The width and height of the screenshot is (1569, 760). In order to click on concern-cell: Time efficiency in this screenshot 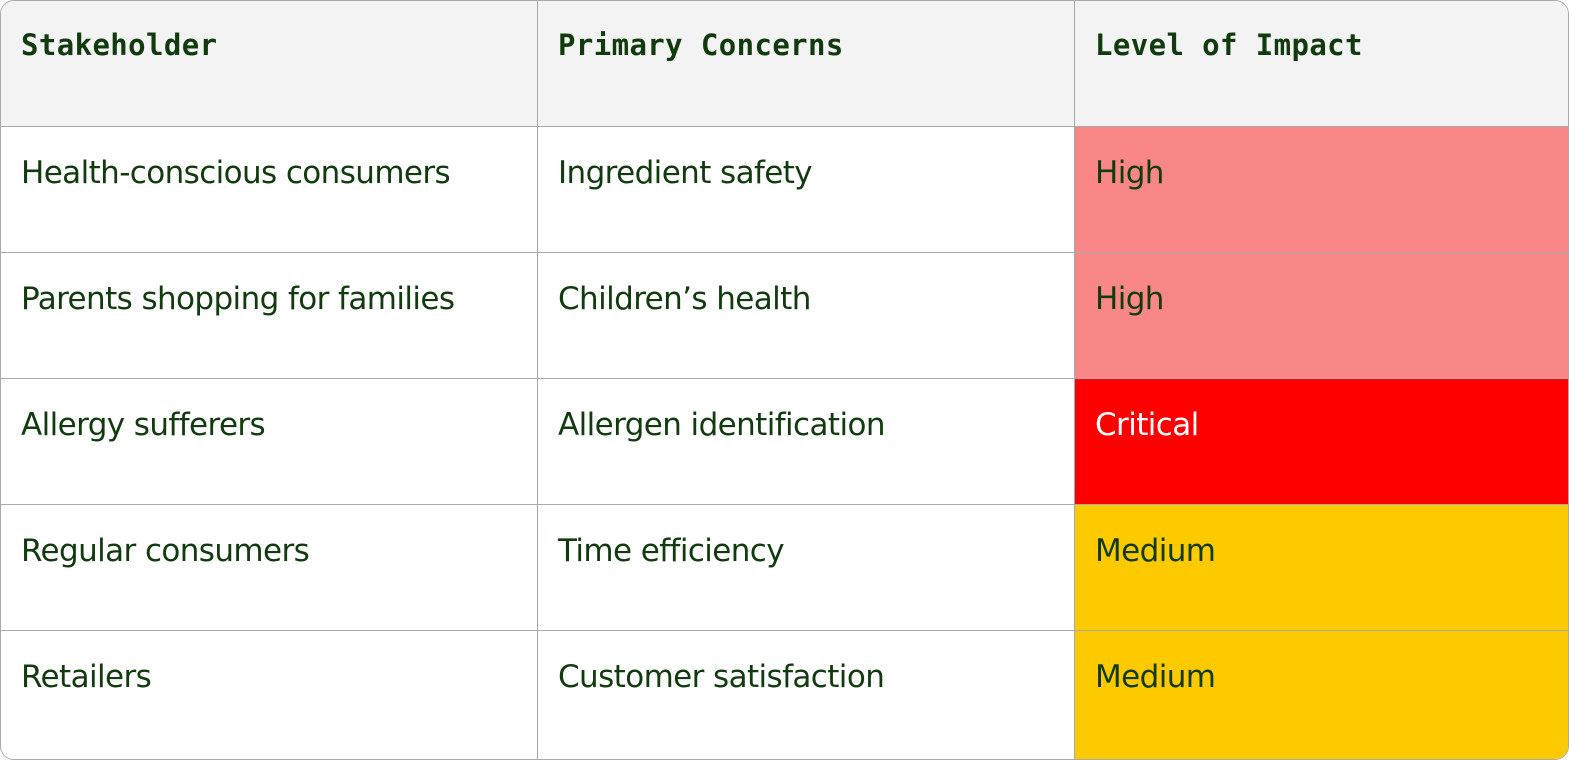, I will do `click(806, 567)`.